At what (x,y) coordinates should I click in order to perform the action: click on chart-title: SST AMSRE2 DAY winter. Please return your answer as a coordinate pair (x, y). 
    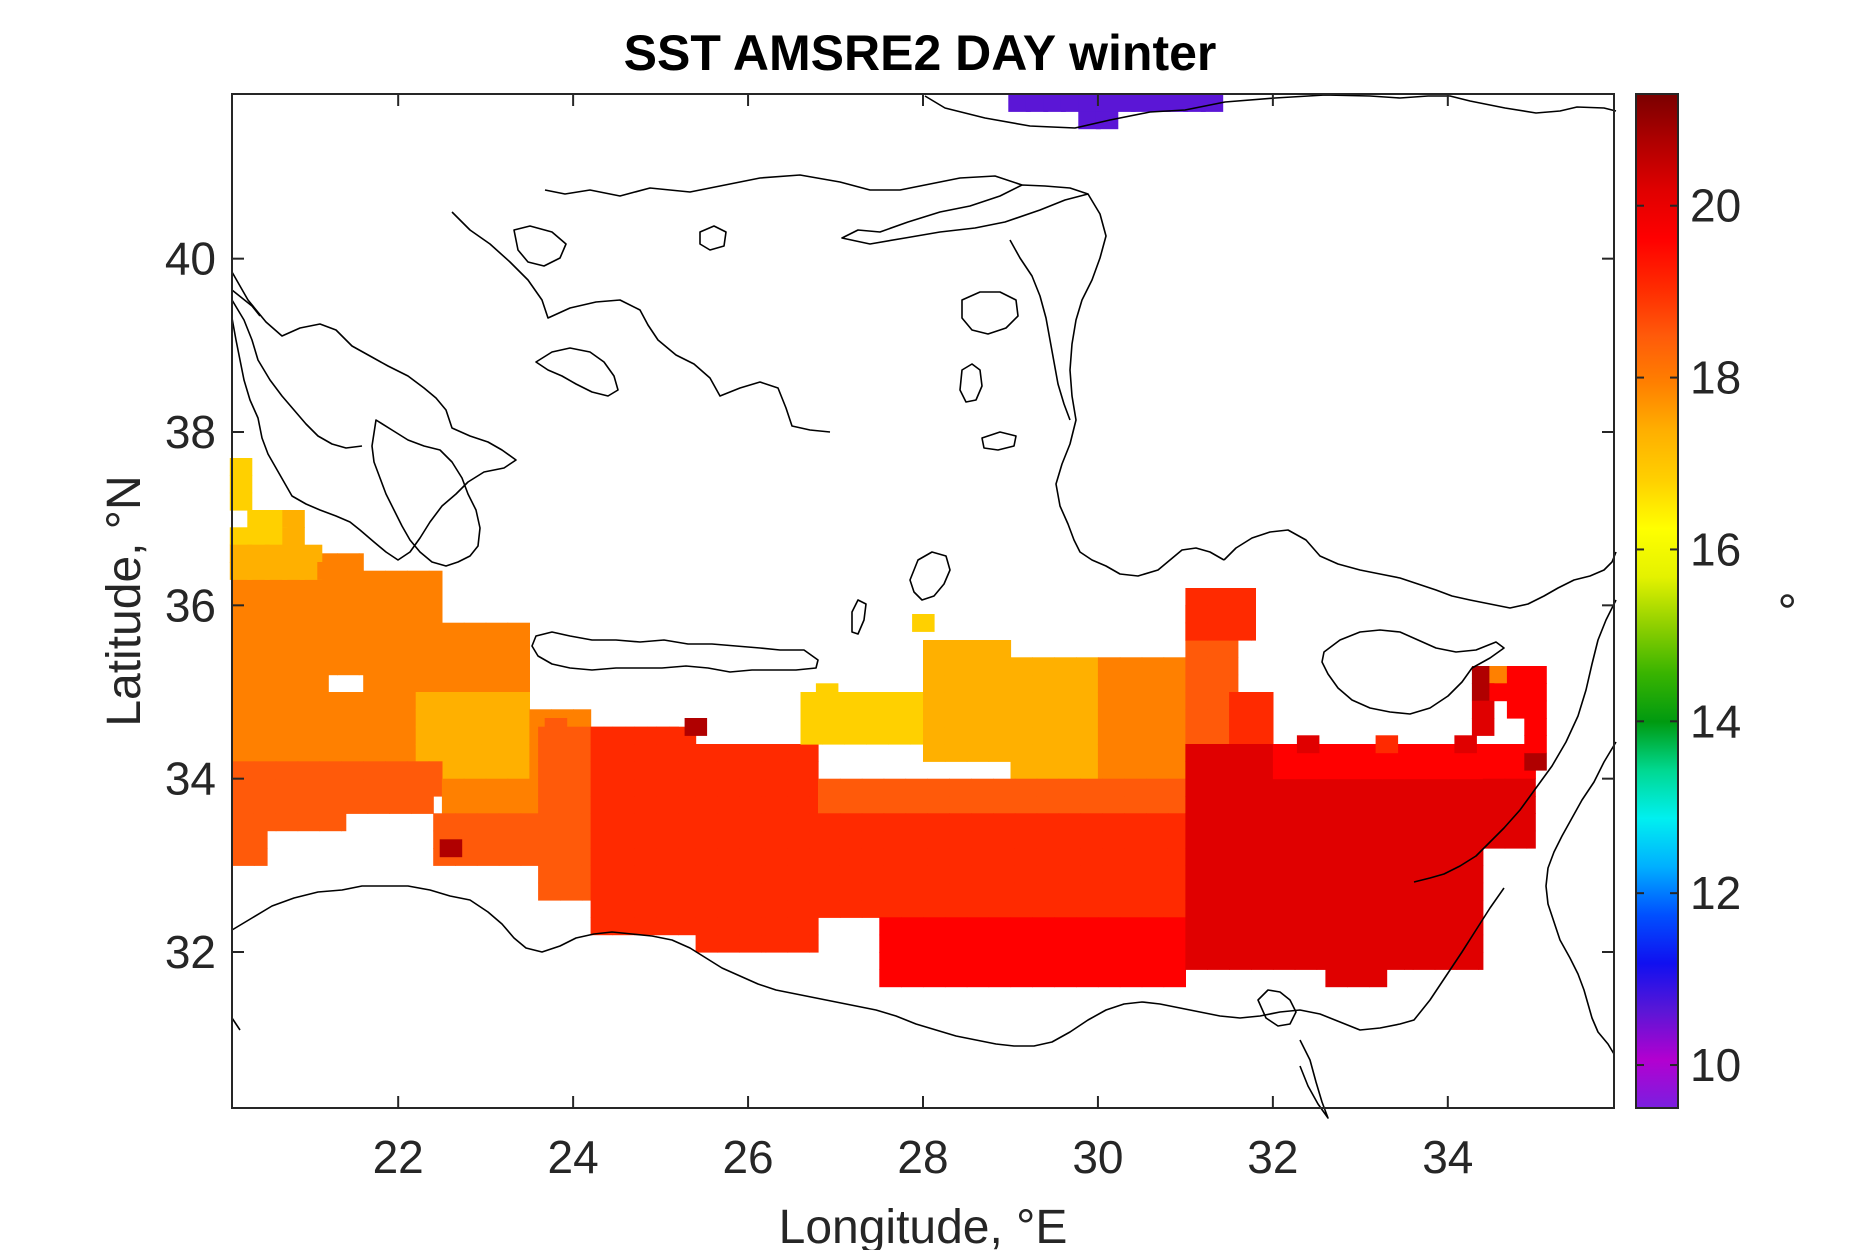
    Looking at the image, I should click on (920, 53).